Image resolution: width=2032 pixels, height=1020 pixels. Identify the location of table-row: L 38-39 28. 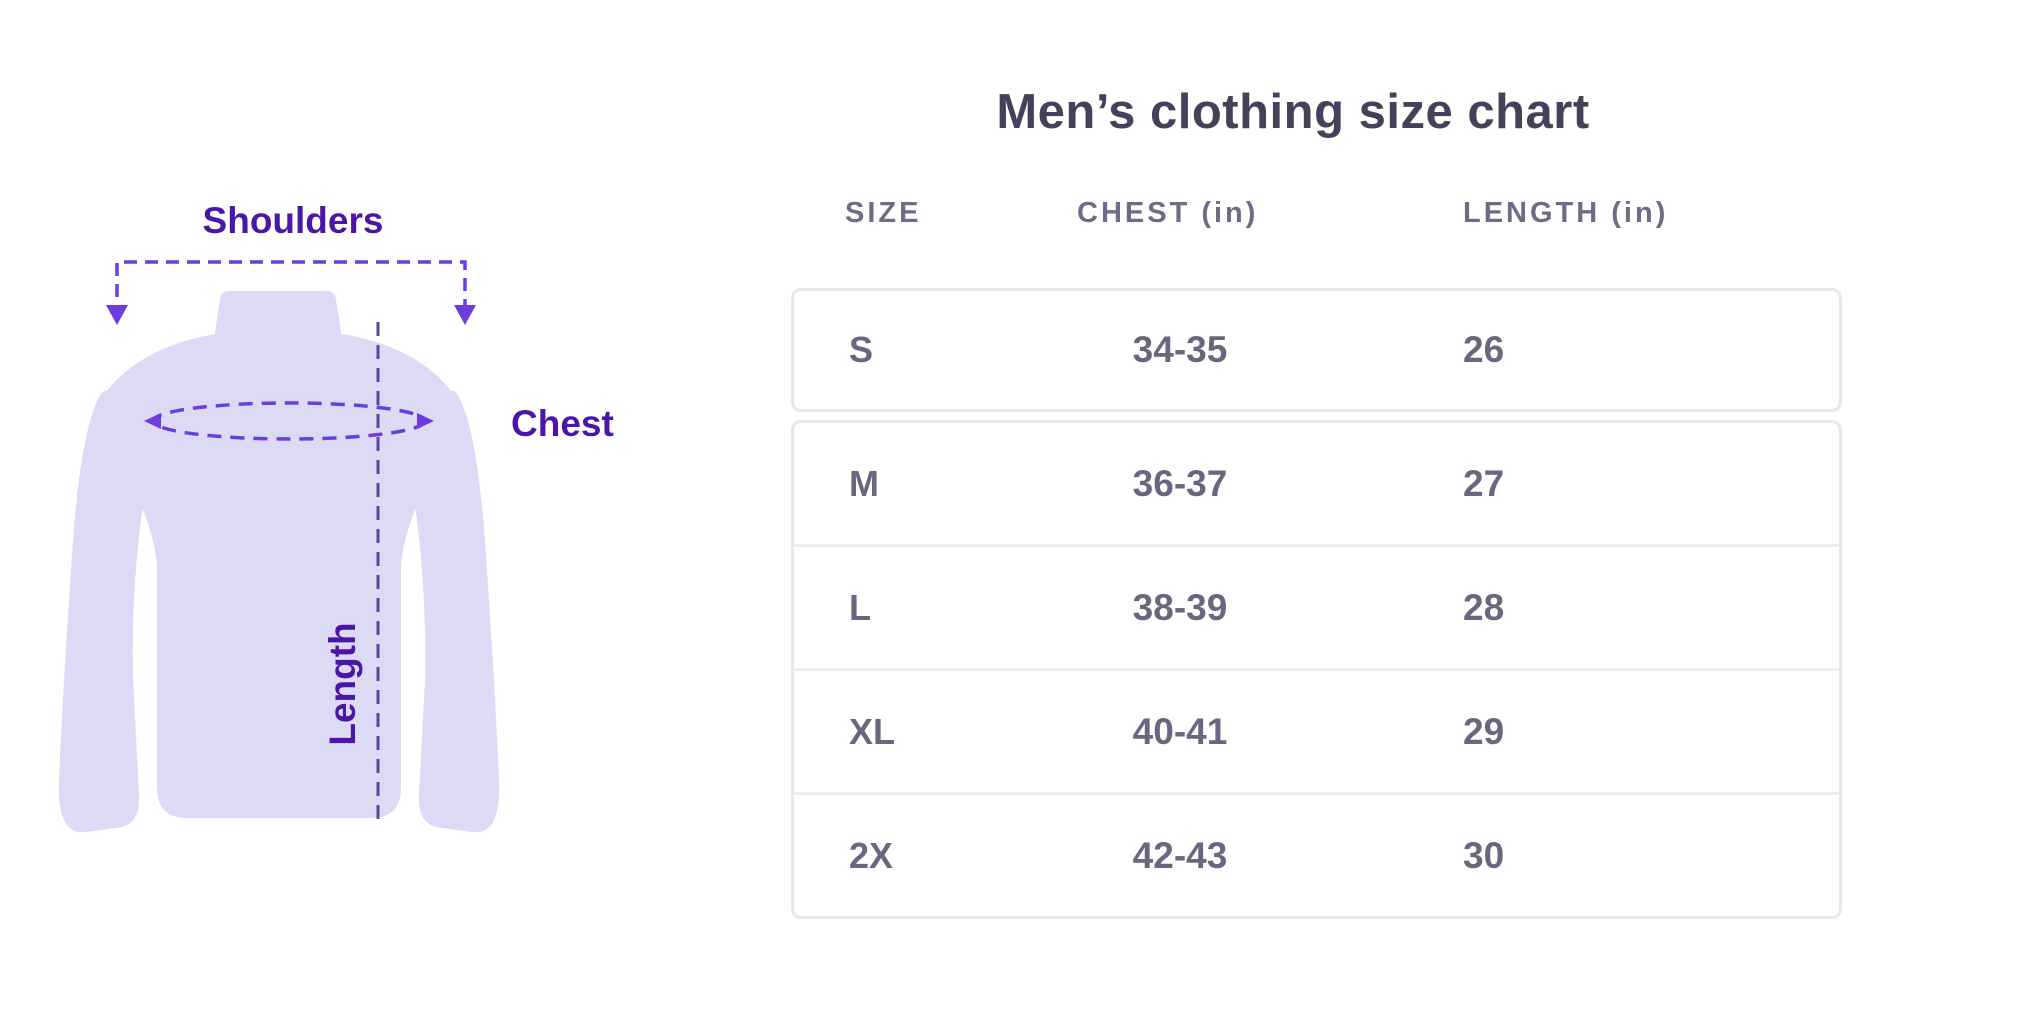
(1316, 606).